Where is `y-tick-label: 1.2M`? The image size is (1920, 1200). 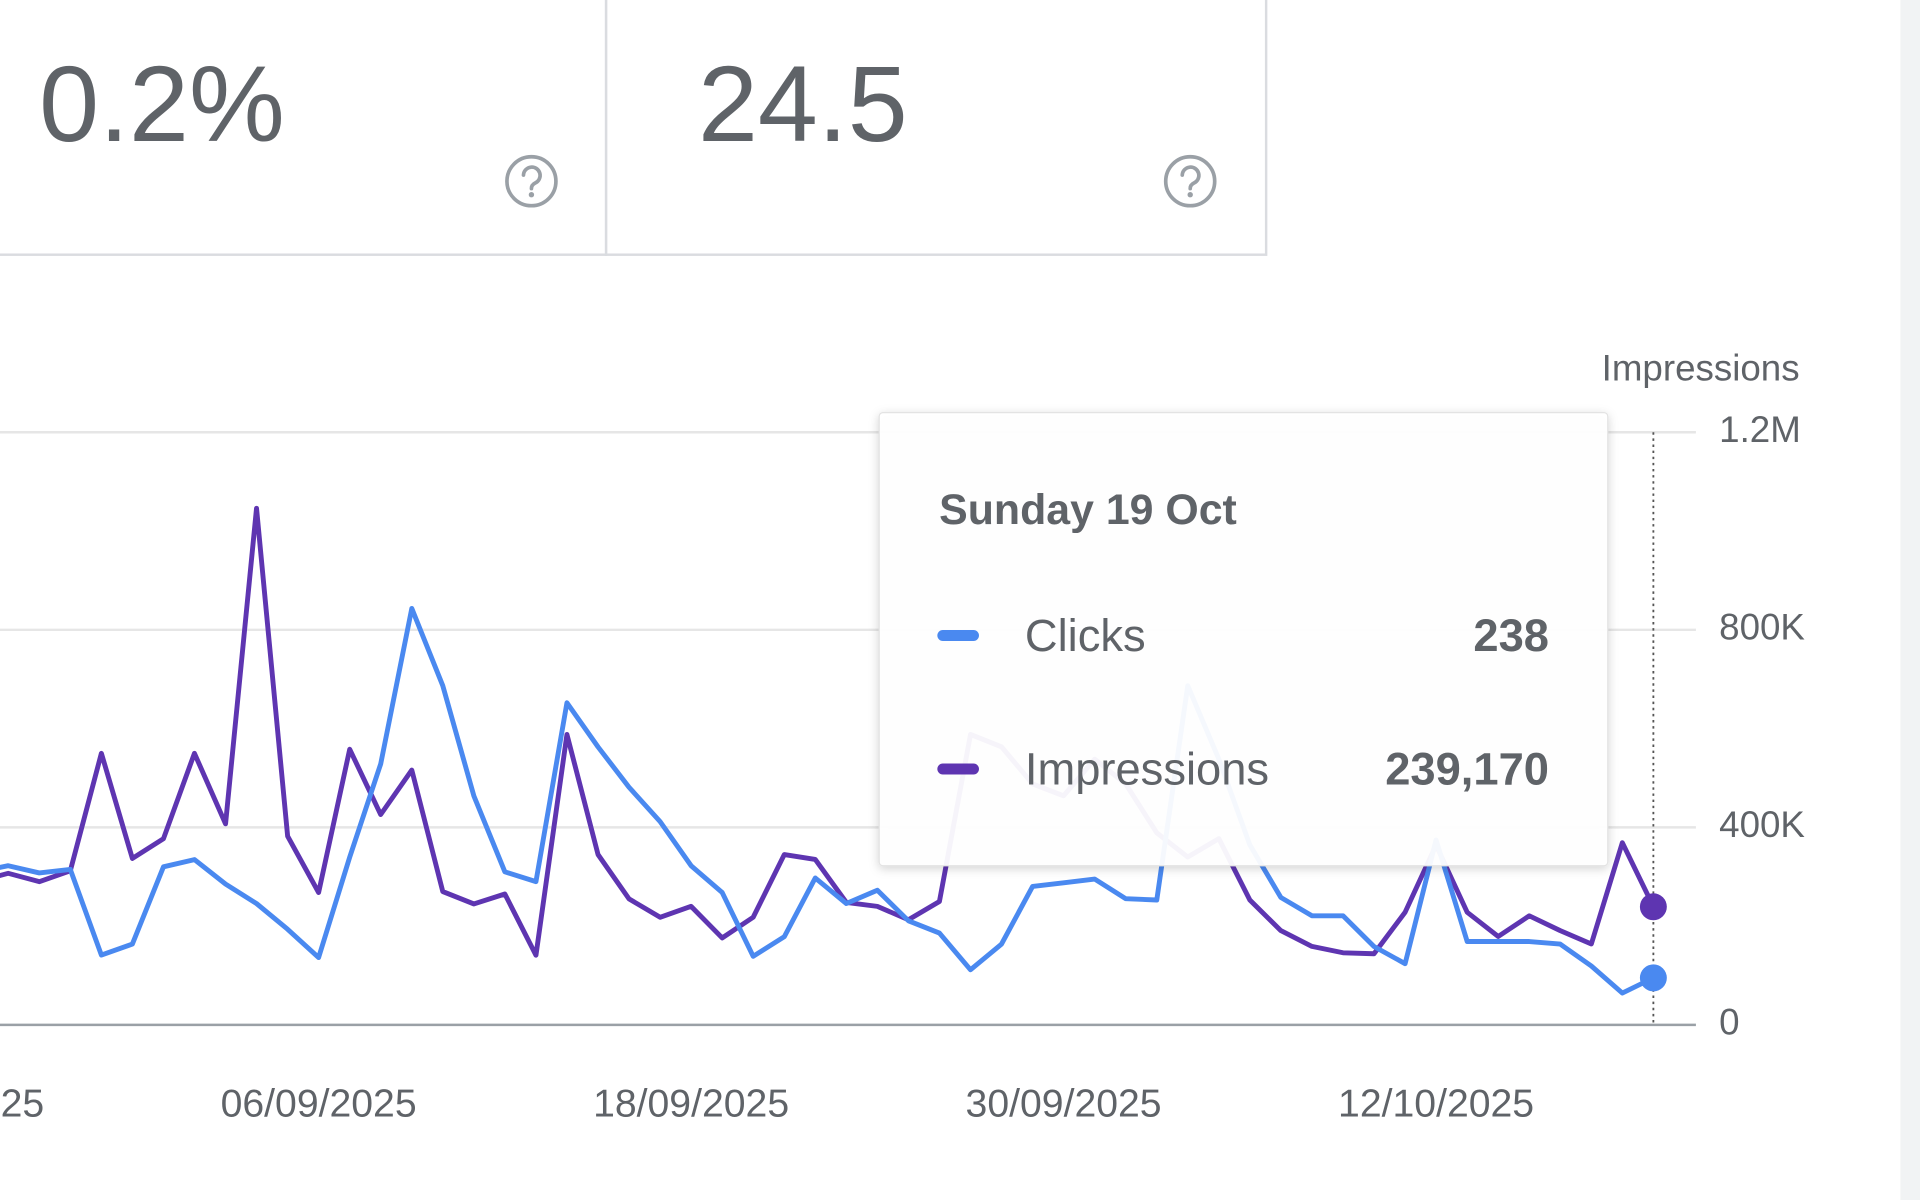
y-tick-label: 1.2M is located at coordinates (1760, 429).